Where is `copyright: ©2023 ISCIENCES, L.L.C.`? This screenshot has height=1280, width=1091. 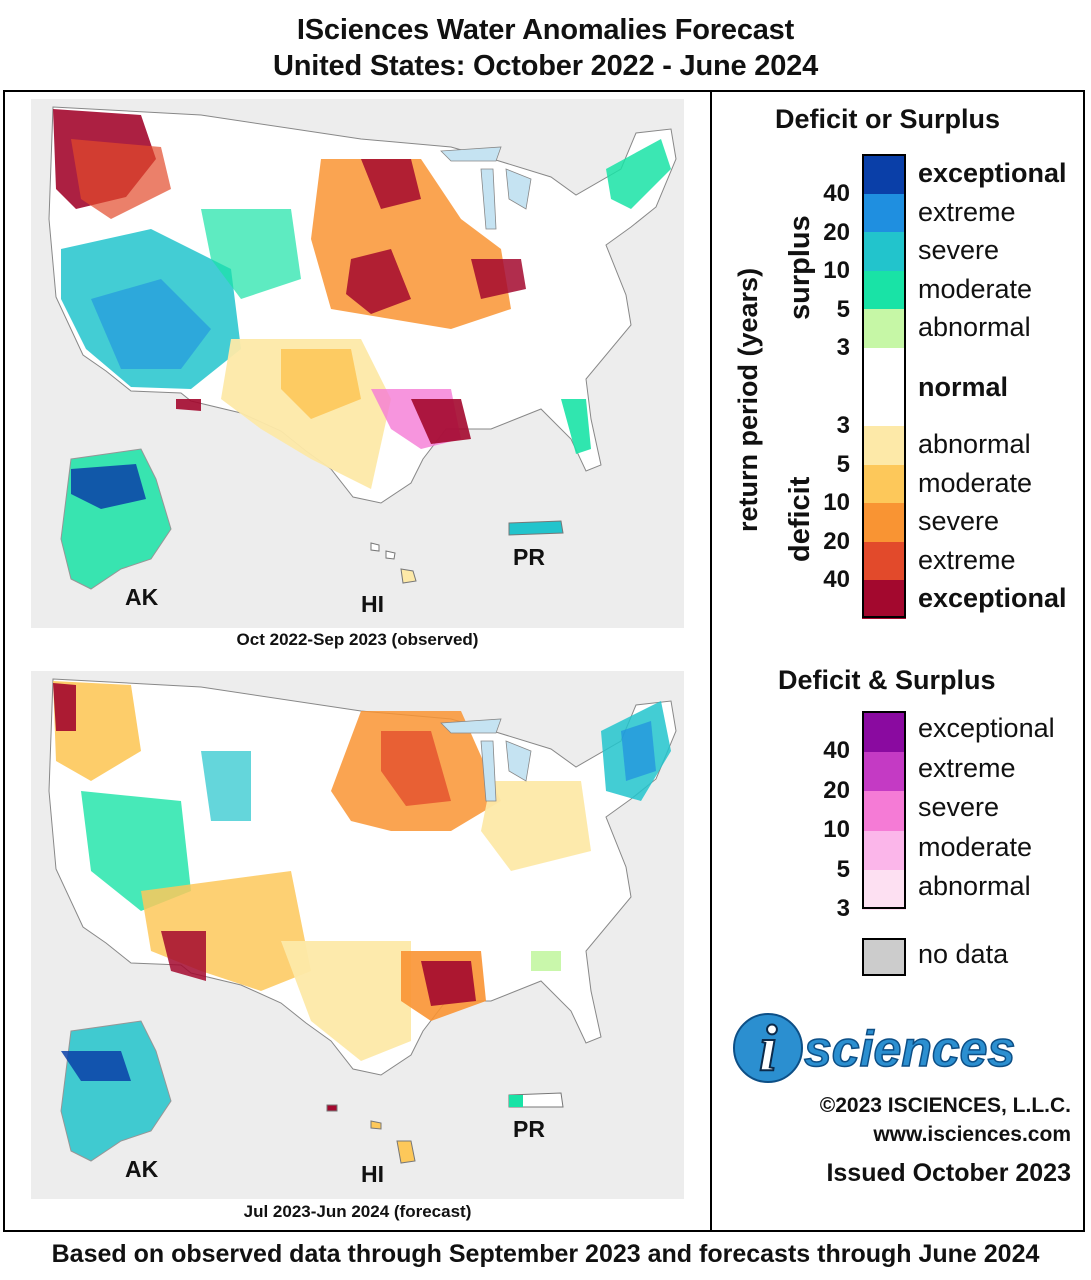
copyright: ©2023 ISCIENCES, L.L.C. is located at coordinates (945, 1105).